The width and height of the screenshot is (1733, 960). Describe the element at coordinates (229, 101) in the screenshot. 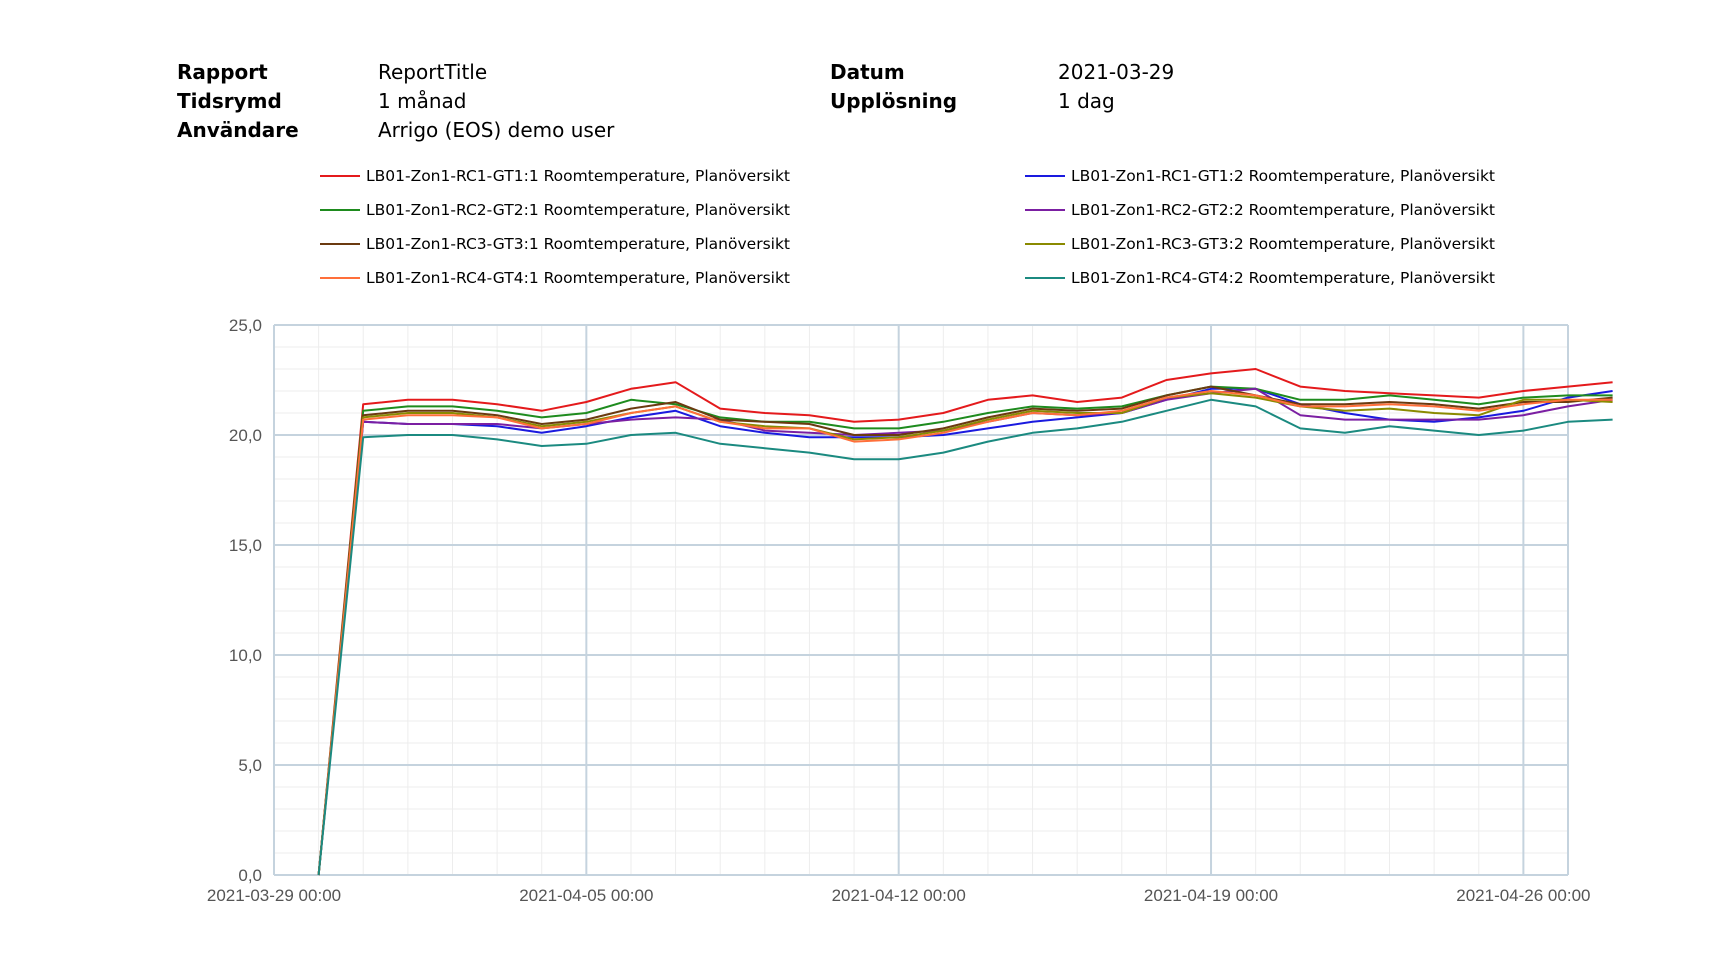

I see `period-label: Tidsrymd` at that location.